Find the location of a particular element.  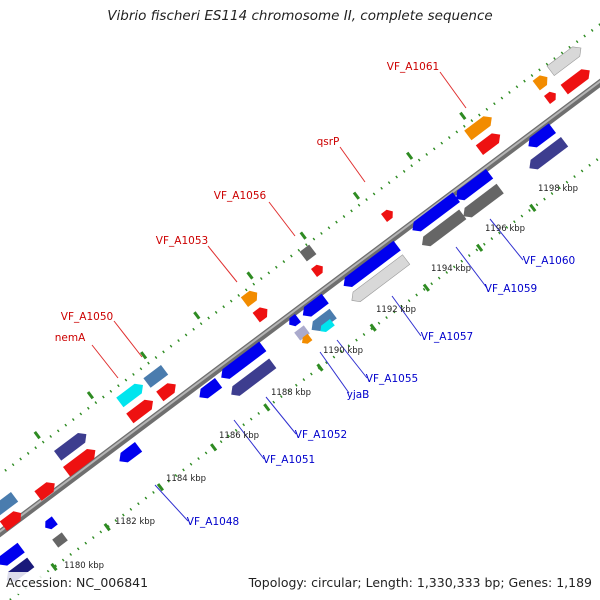

accession-text: Accession: NC_006841 is located at coordinates (77, 582).